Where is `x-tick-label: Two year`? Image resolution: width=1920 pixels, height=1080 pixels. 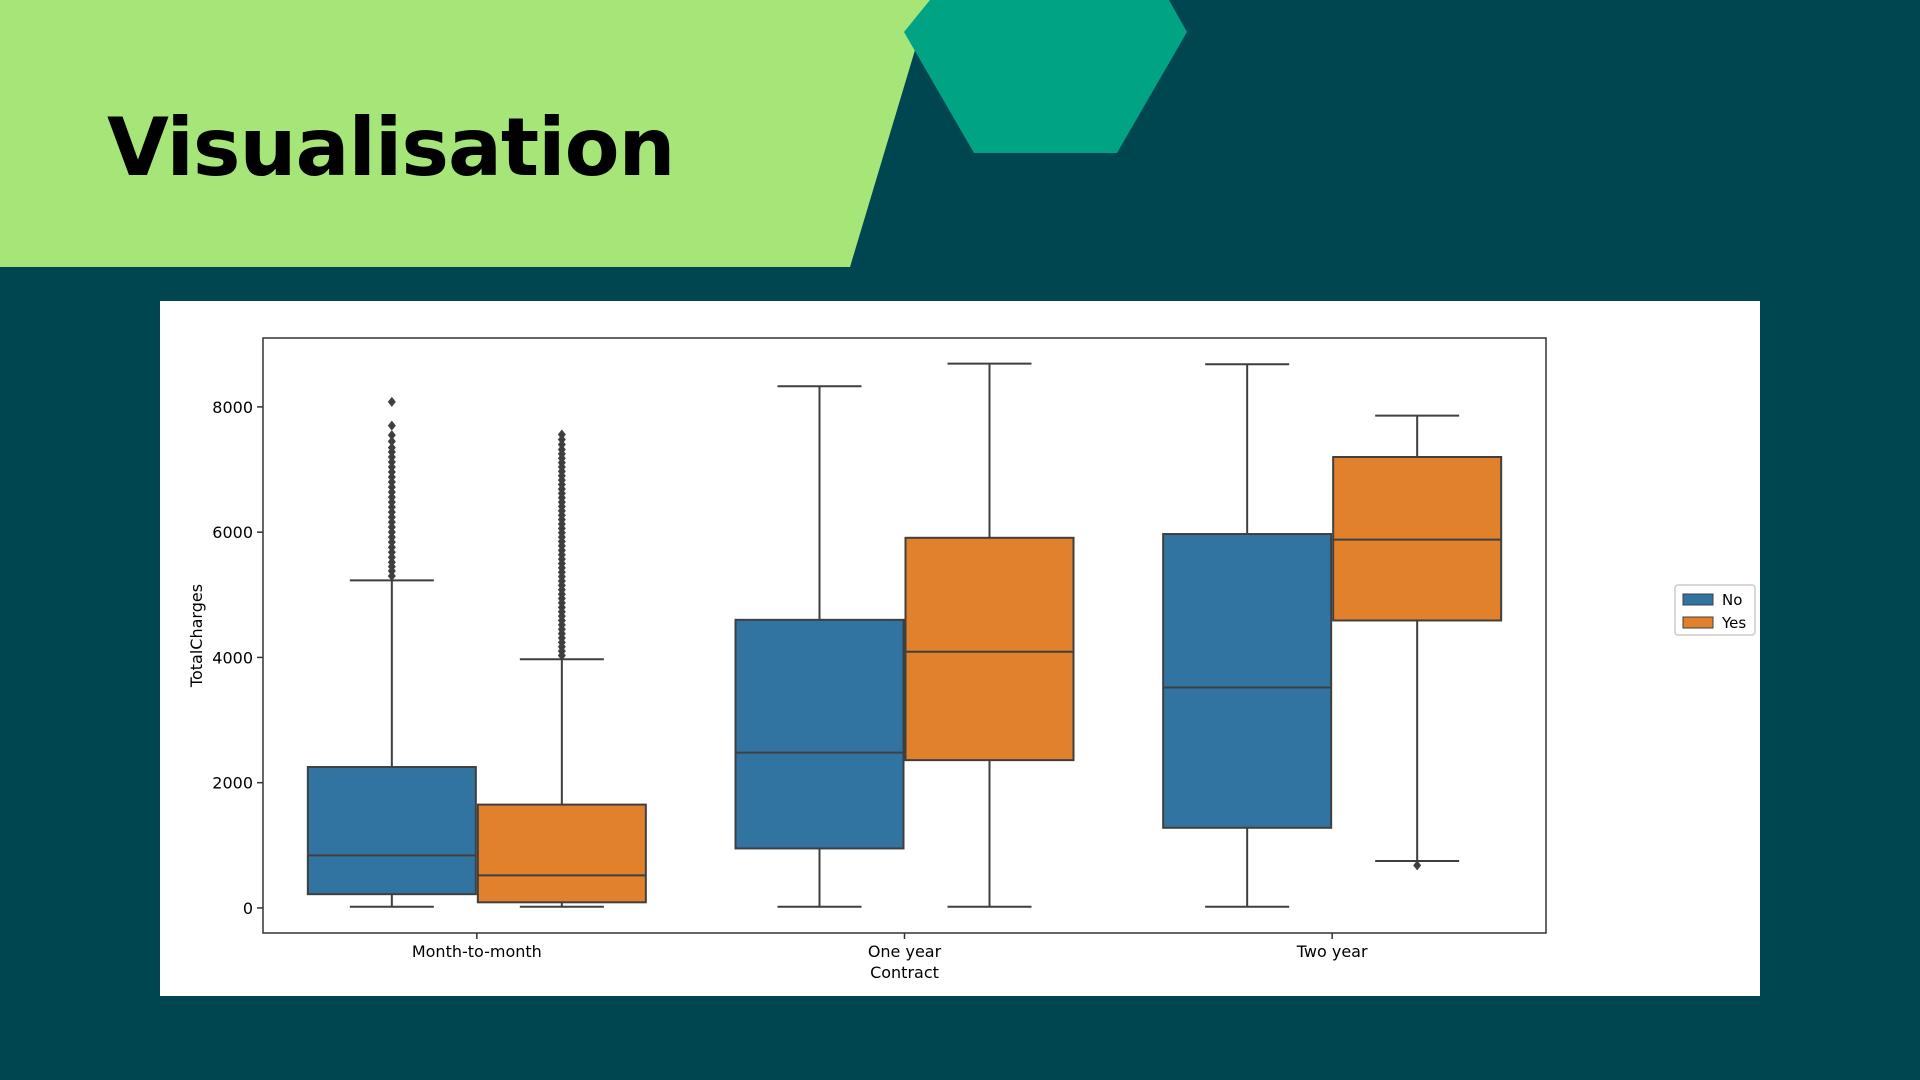 x-tick-label: Two year is located at coordinates (1332, 951).